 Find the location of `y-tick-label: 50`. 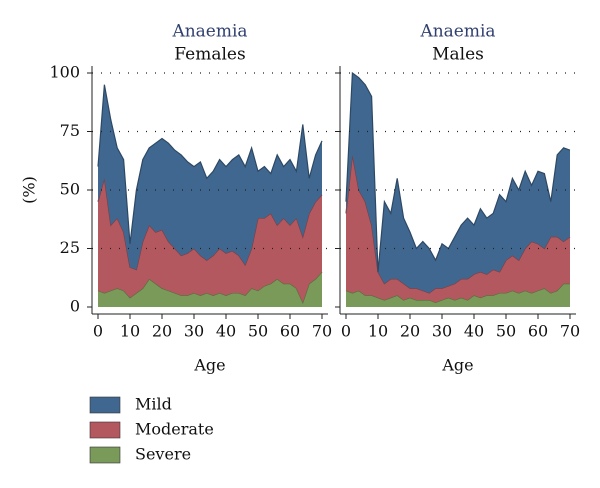

y-tick-label: 50 is located at coordinates (70, 189).